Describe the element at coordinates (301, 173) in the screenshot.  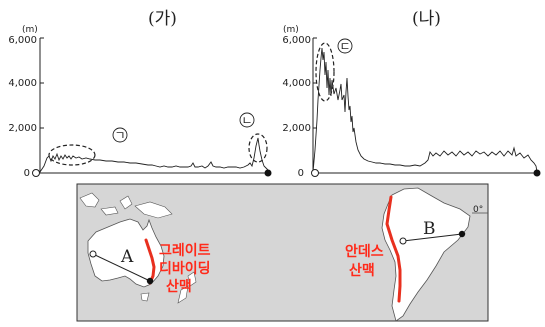
I see `panel-b-ytick-0: 0` at that location.